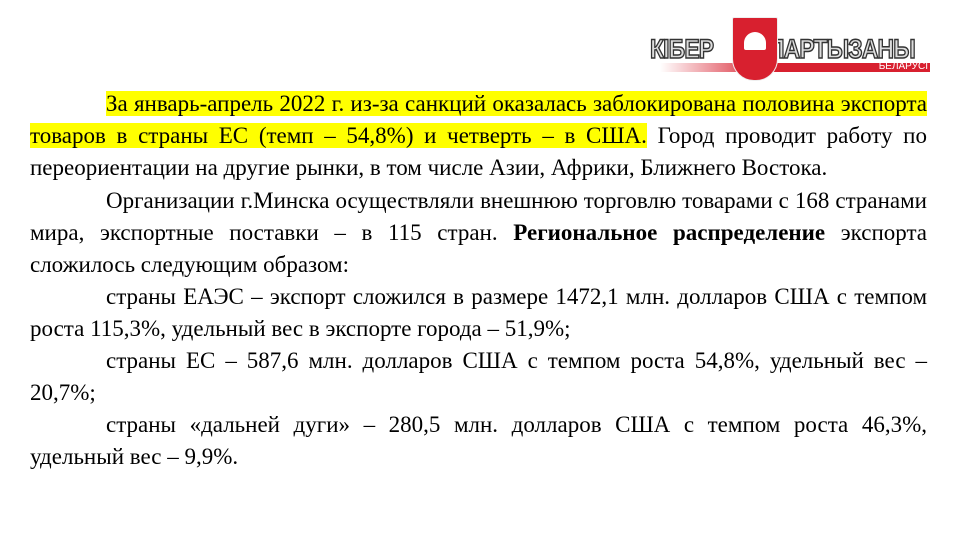 This screenshot has width=959, height=544. I want to click on kiber-partyzany-logo: БЕЛАРУСІ КІБЕР ПАРТЫЗАНЫ, so click(789, 49).